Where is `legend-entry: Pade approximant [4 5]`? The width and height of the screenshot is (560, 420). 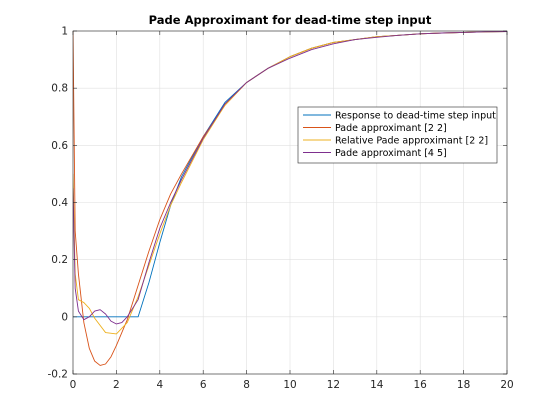 legend-entry: Pade approximant [4 5] is located at coordinates (391, 153).